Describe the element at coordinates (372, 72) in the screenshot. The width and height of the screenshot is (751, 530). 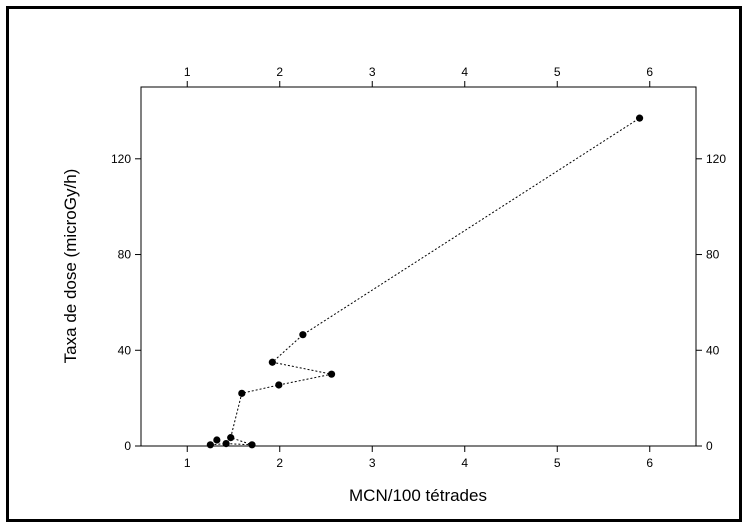
I see `x-tick-label-top: 3` at that location.